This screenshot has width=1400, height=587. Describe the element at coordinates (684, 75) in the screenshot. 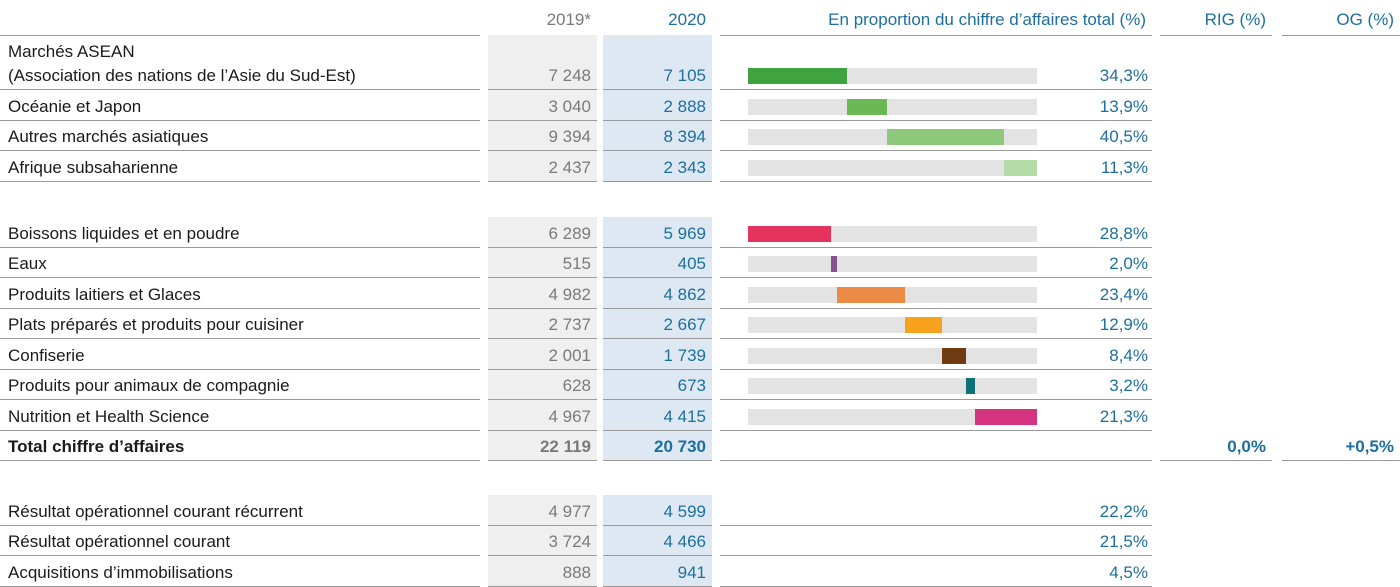

I see `value-2020: 7 105` at that location.